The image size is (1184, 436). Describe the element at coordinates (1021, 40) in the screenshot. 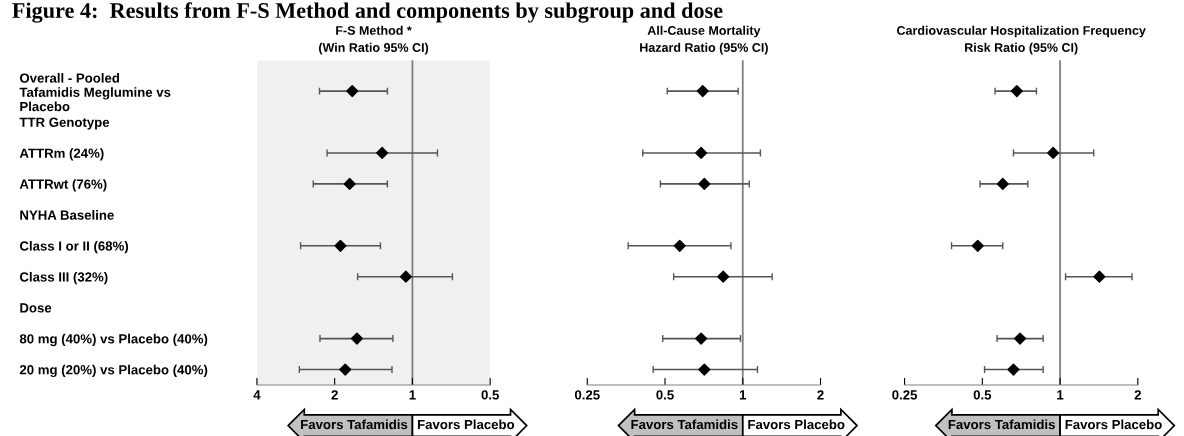

I see `chart-title: Cardiovascular Hospitalization Frequency Risk Ratio (95% CI)` at that location.